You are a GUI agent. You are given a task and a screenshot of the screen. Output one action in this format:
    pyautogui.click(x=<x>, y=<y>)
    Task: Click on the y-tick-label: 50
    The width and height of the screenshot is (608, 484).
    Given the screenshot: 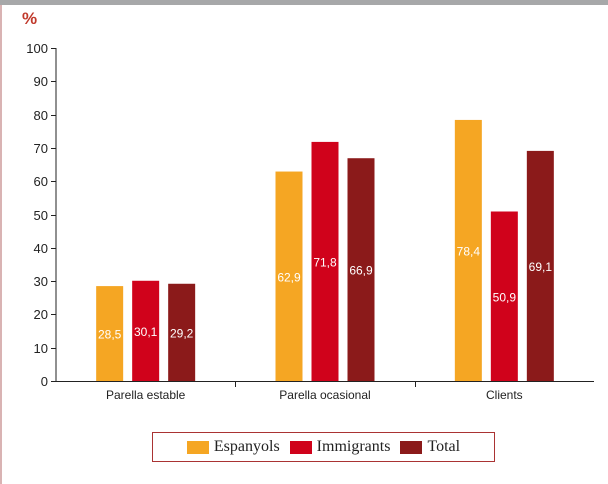 What is the action you would take?
    pyautogui.click(x=41, y=215)
    